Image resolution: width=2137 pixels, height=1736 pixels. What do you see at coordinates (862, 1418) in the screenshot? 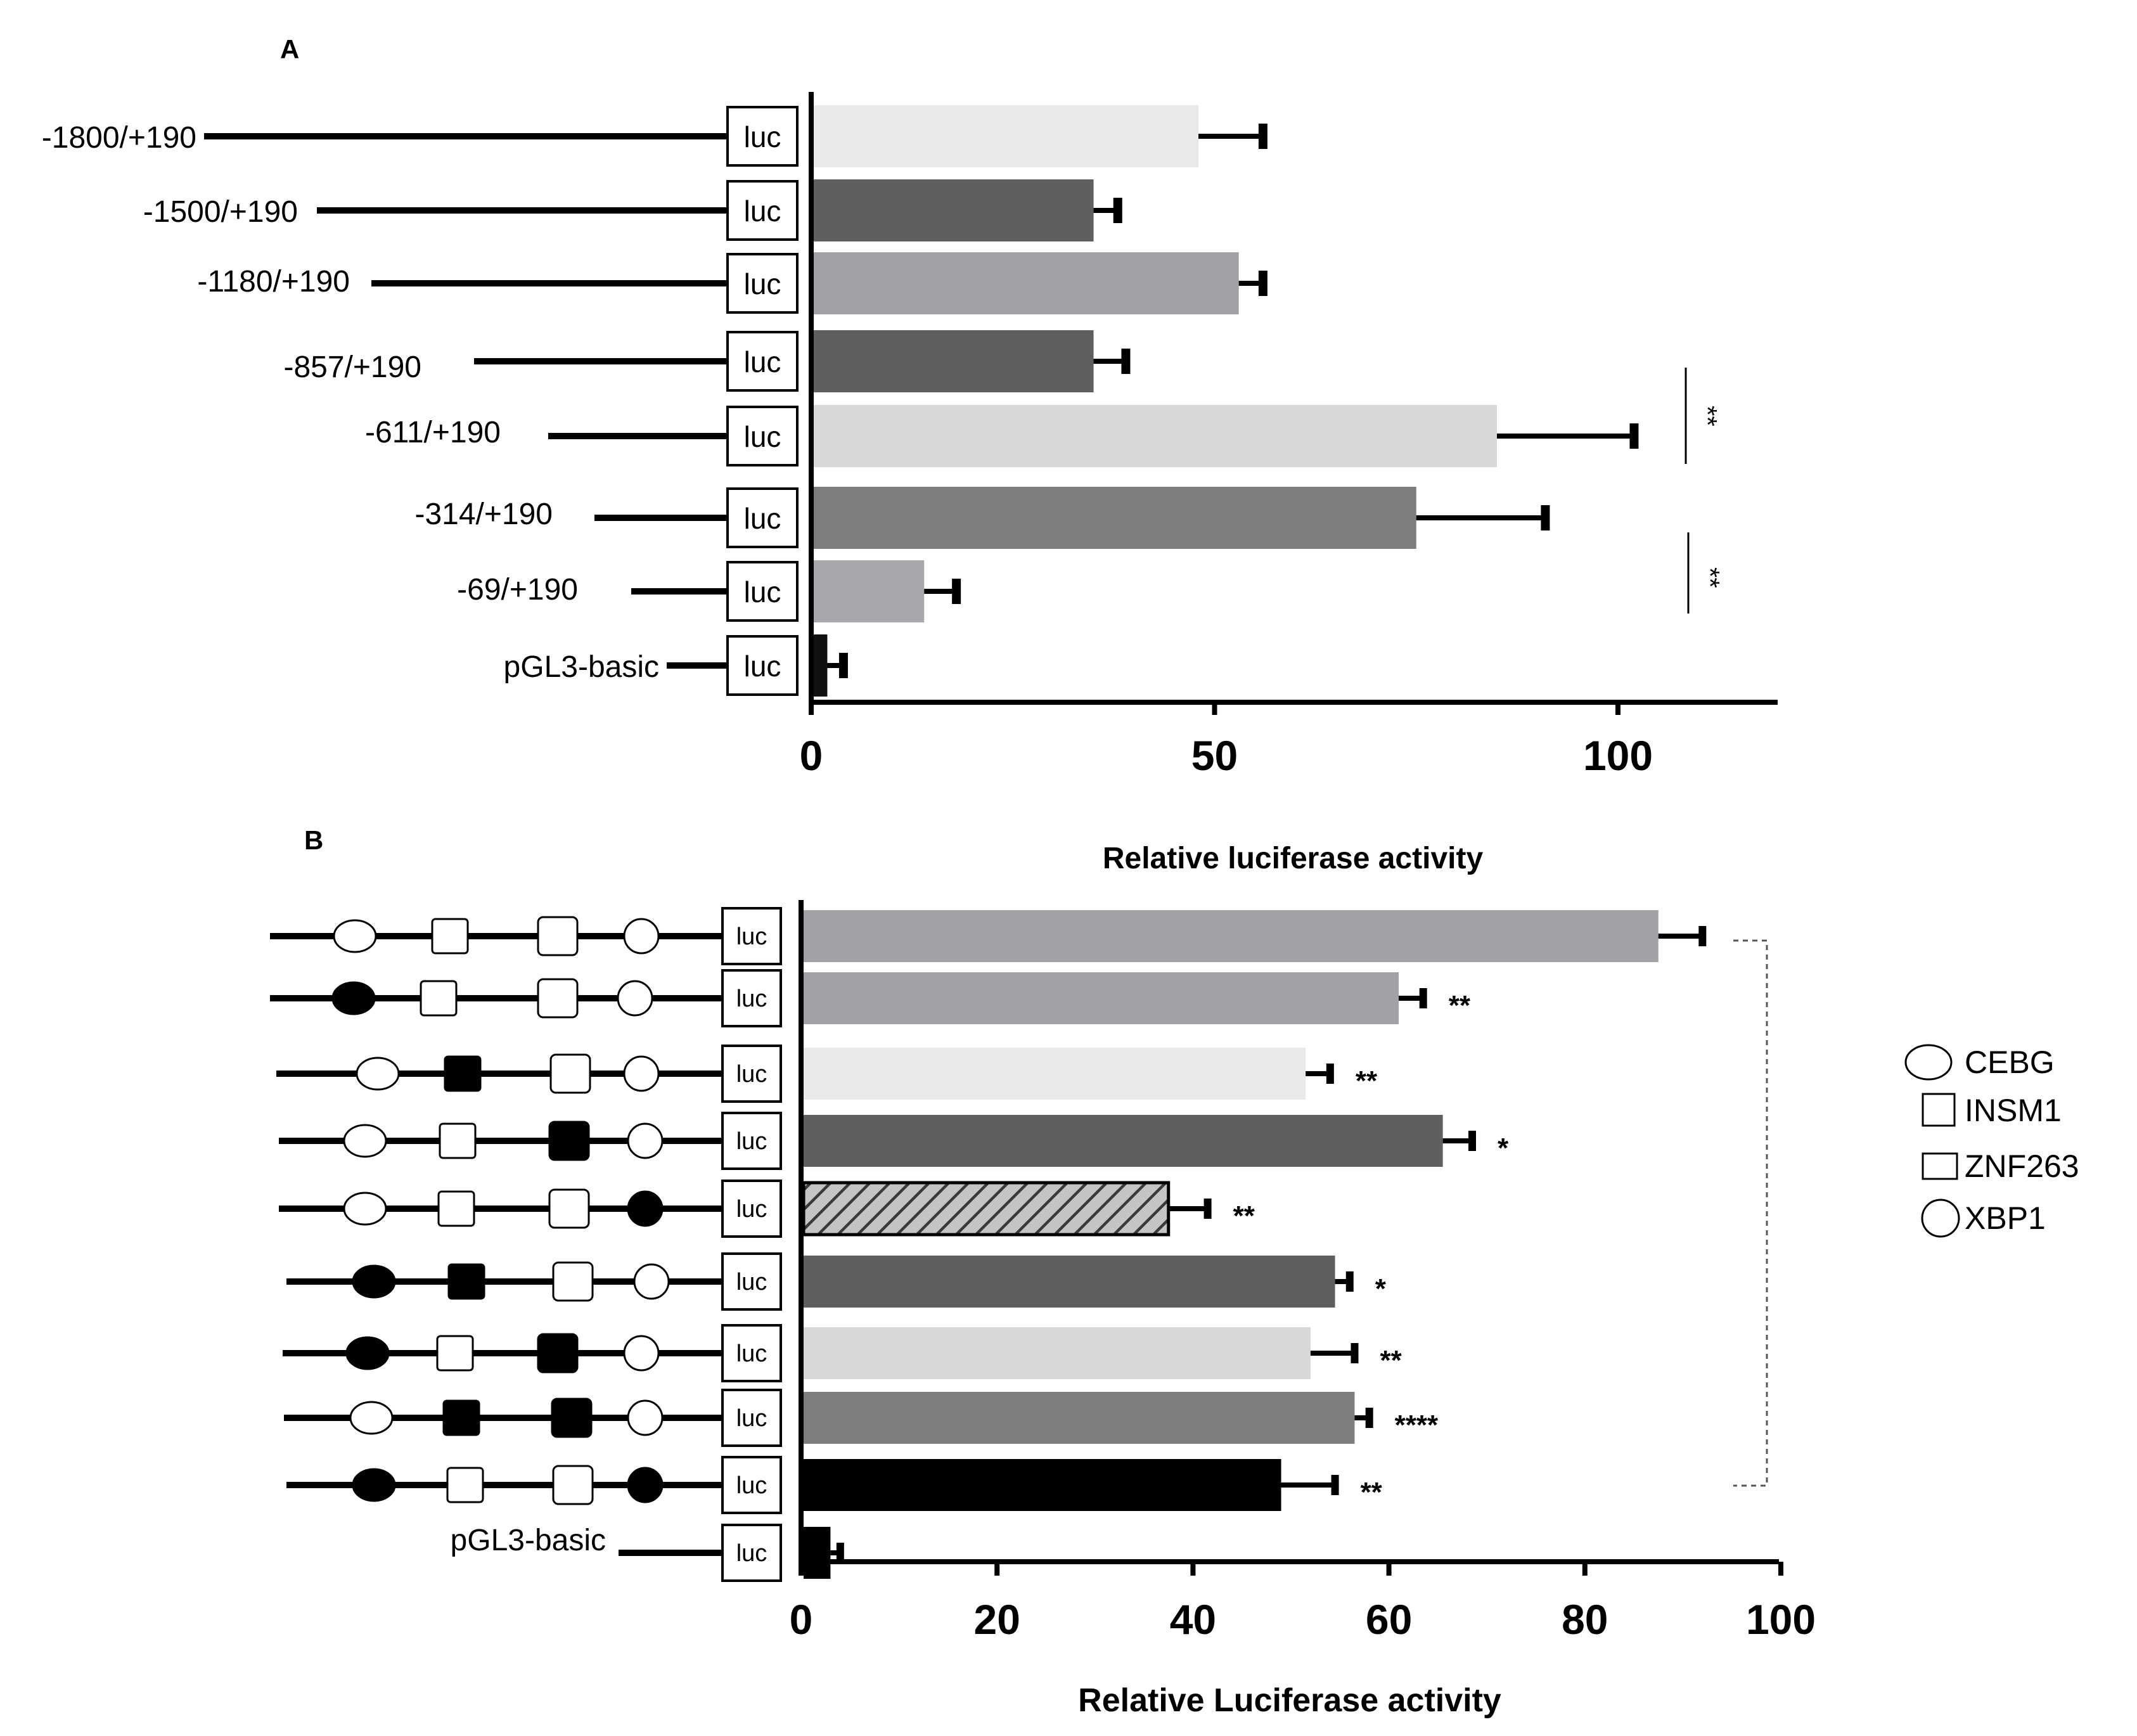
I see `panel-b-row: luc ****` at bounding box center [862, 1418].